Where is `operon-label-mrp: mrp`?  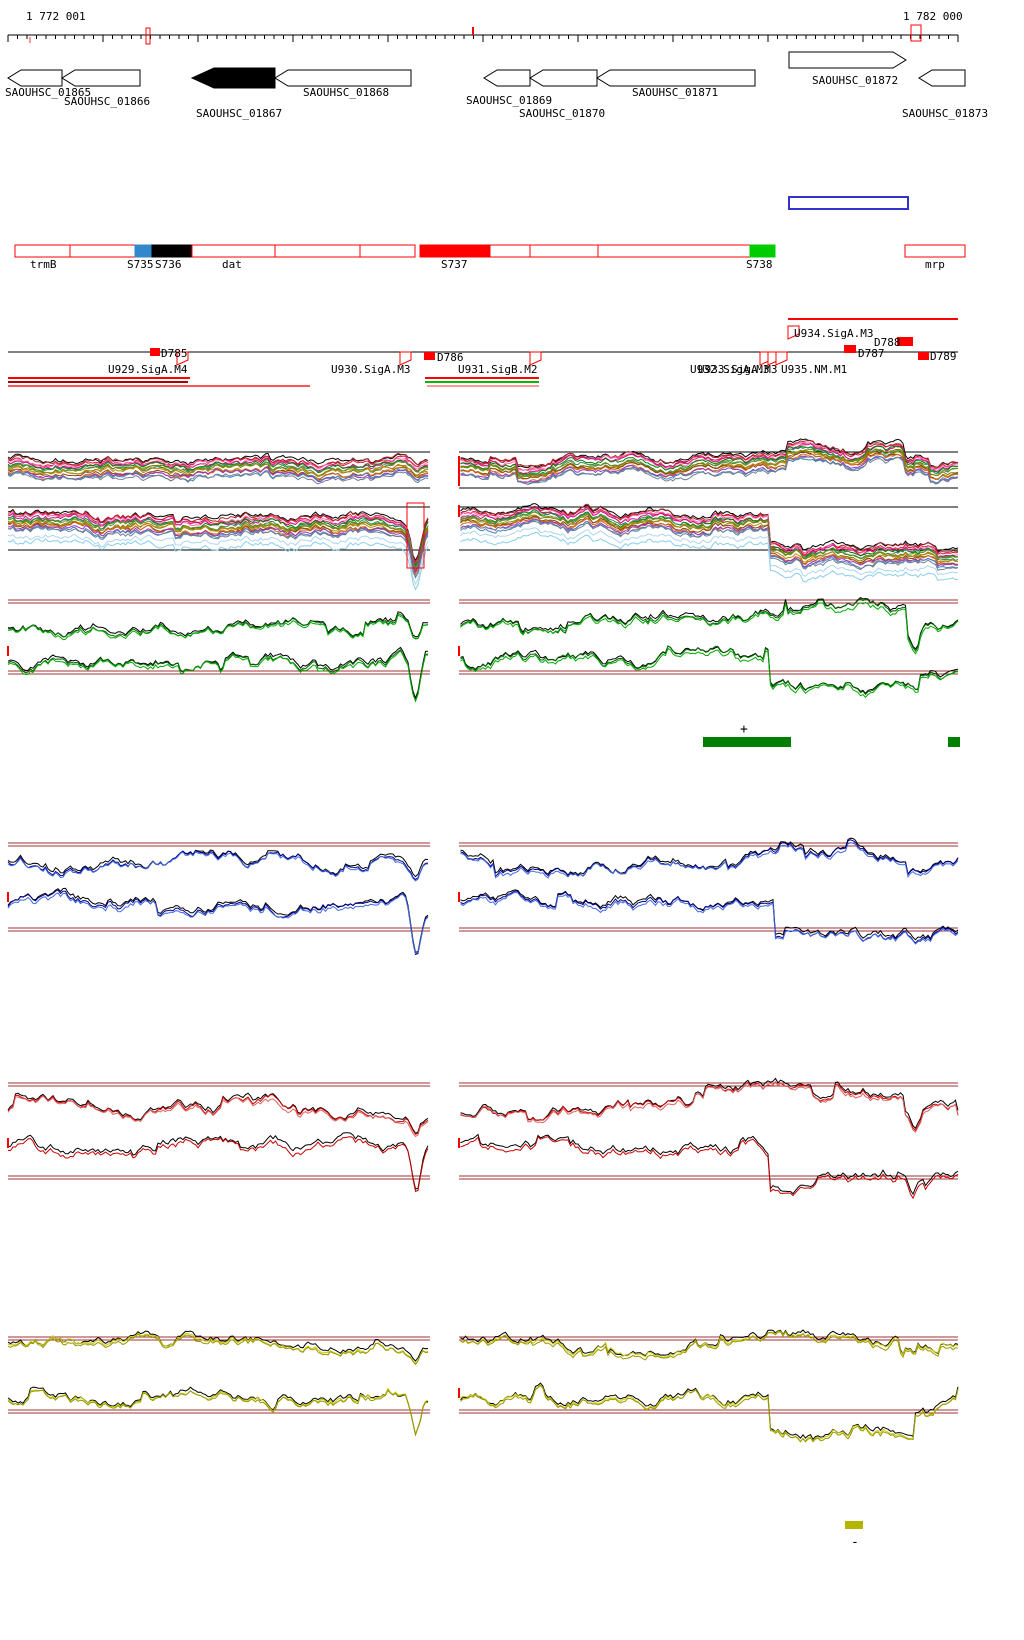
operon-label-mrp: mrp is located at coordinates (935, 264).